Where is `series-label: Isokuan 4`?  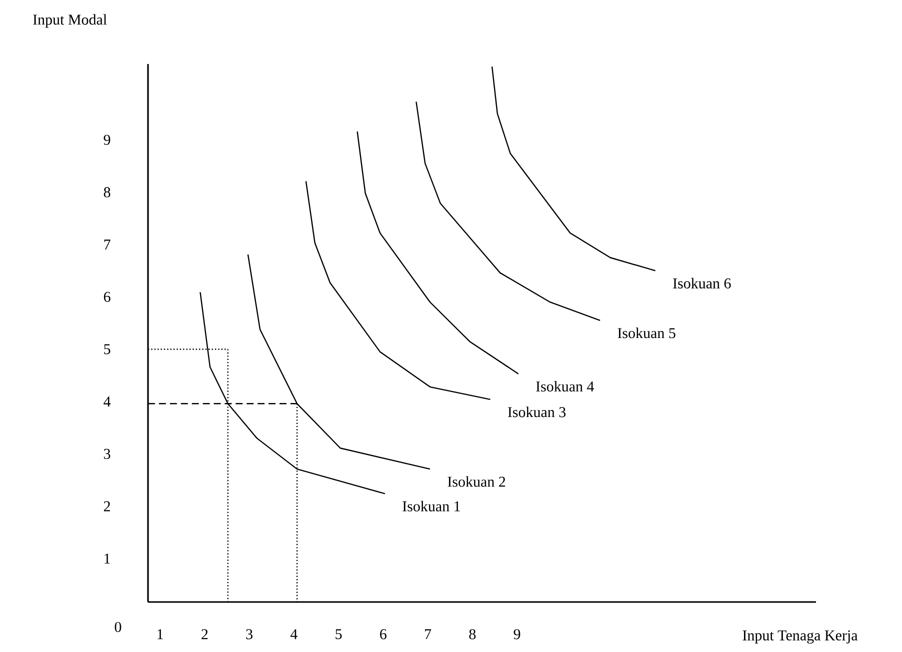
series-label: Isokuan 4 is located at coordinates (565, 386).